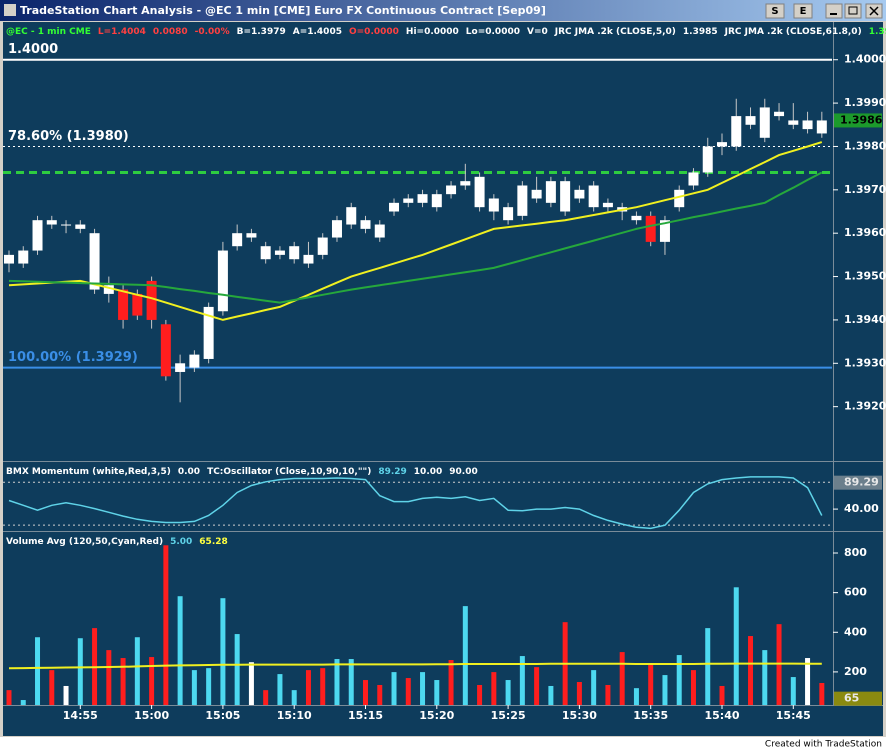  I want to click on s-button-label: S, so click(774, 11).